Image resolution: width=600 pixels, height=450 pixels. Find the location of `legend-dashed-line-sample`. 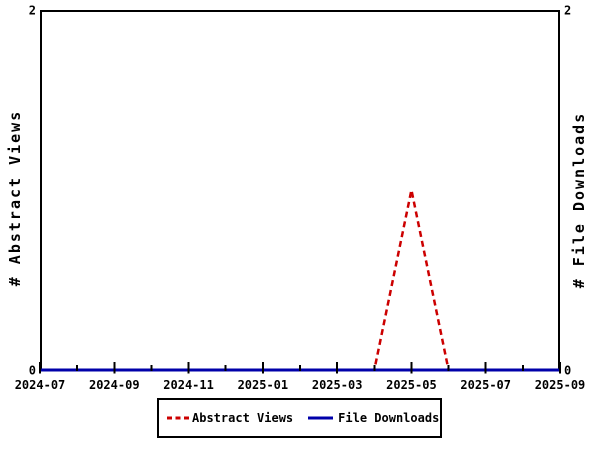

legend-dashed-line-sample is located at coordinates (178, 418).